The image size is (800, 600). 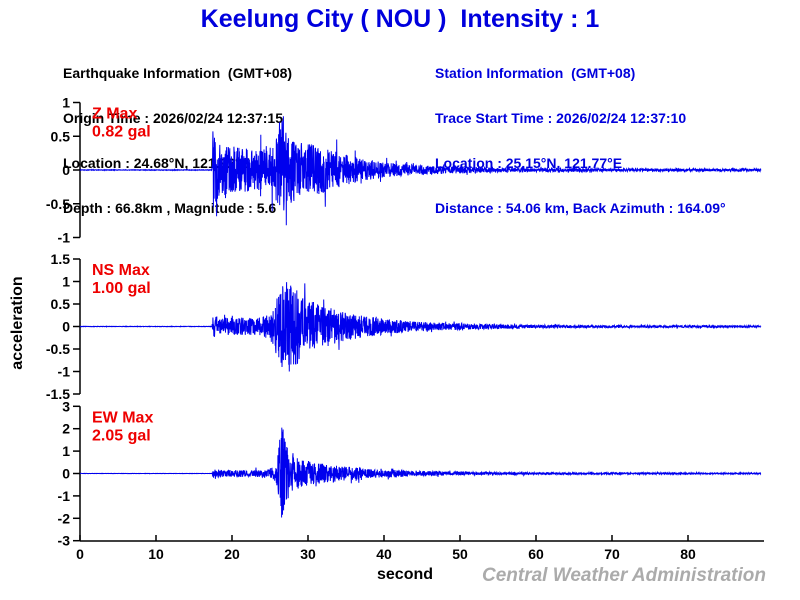 I want to click on y-tick-label-z: 0.5, so click(x=61, y=136).